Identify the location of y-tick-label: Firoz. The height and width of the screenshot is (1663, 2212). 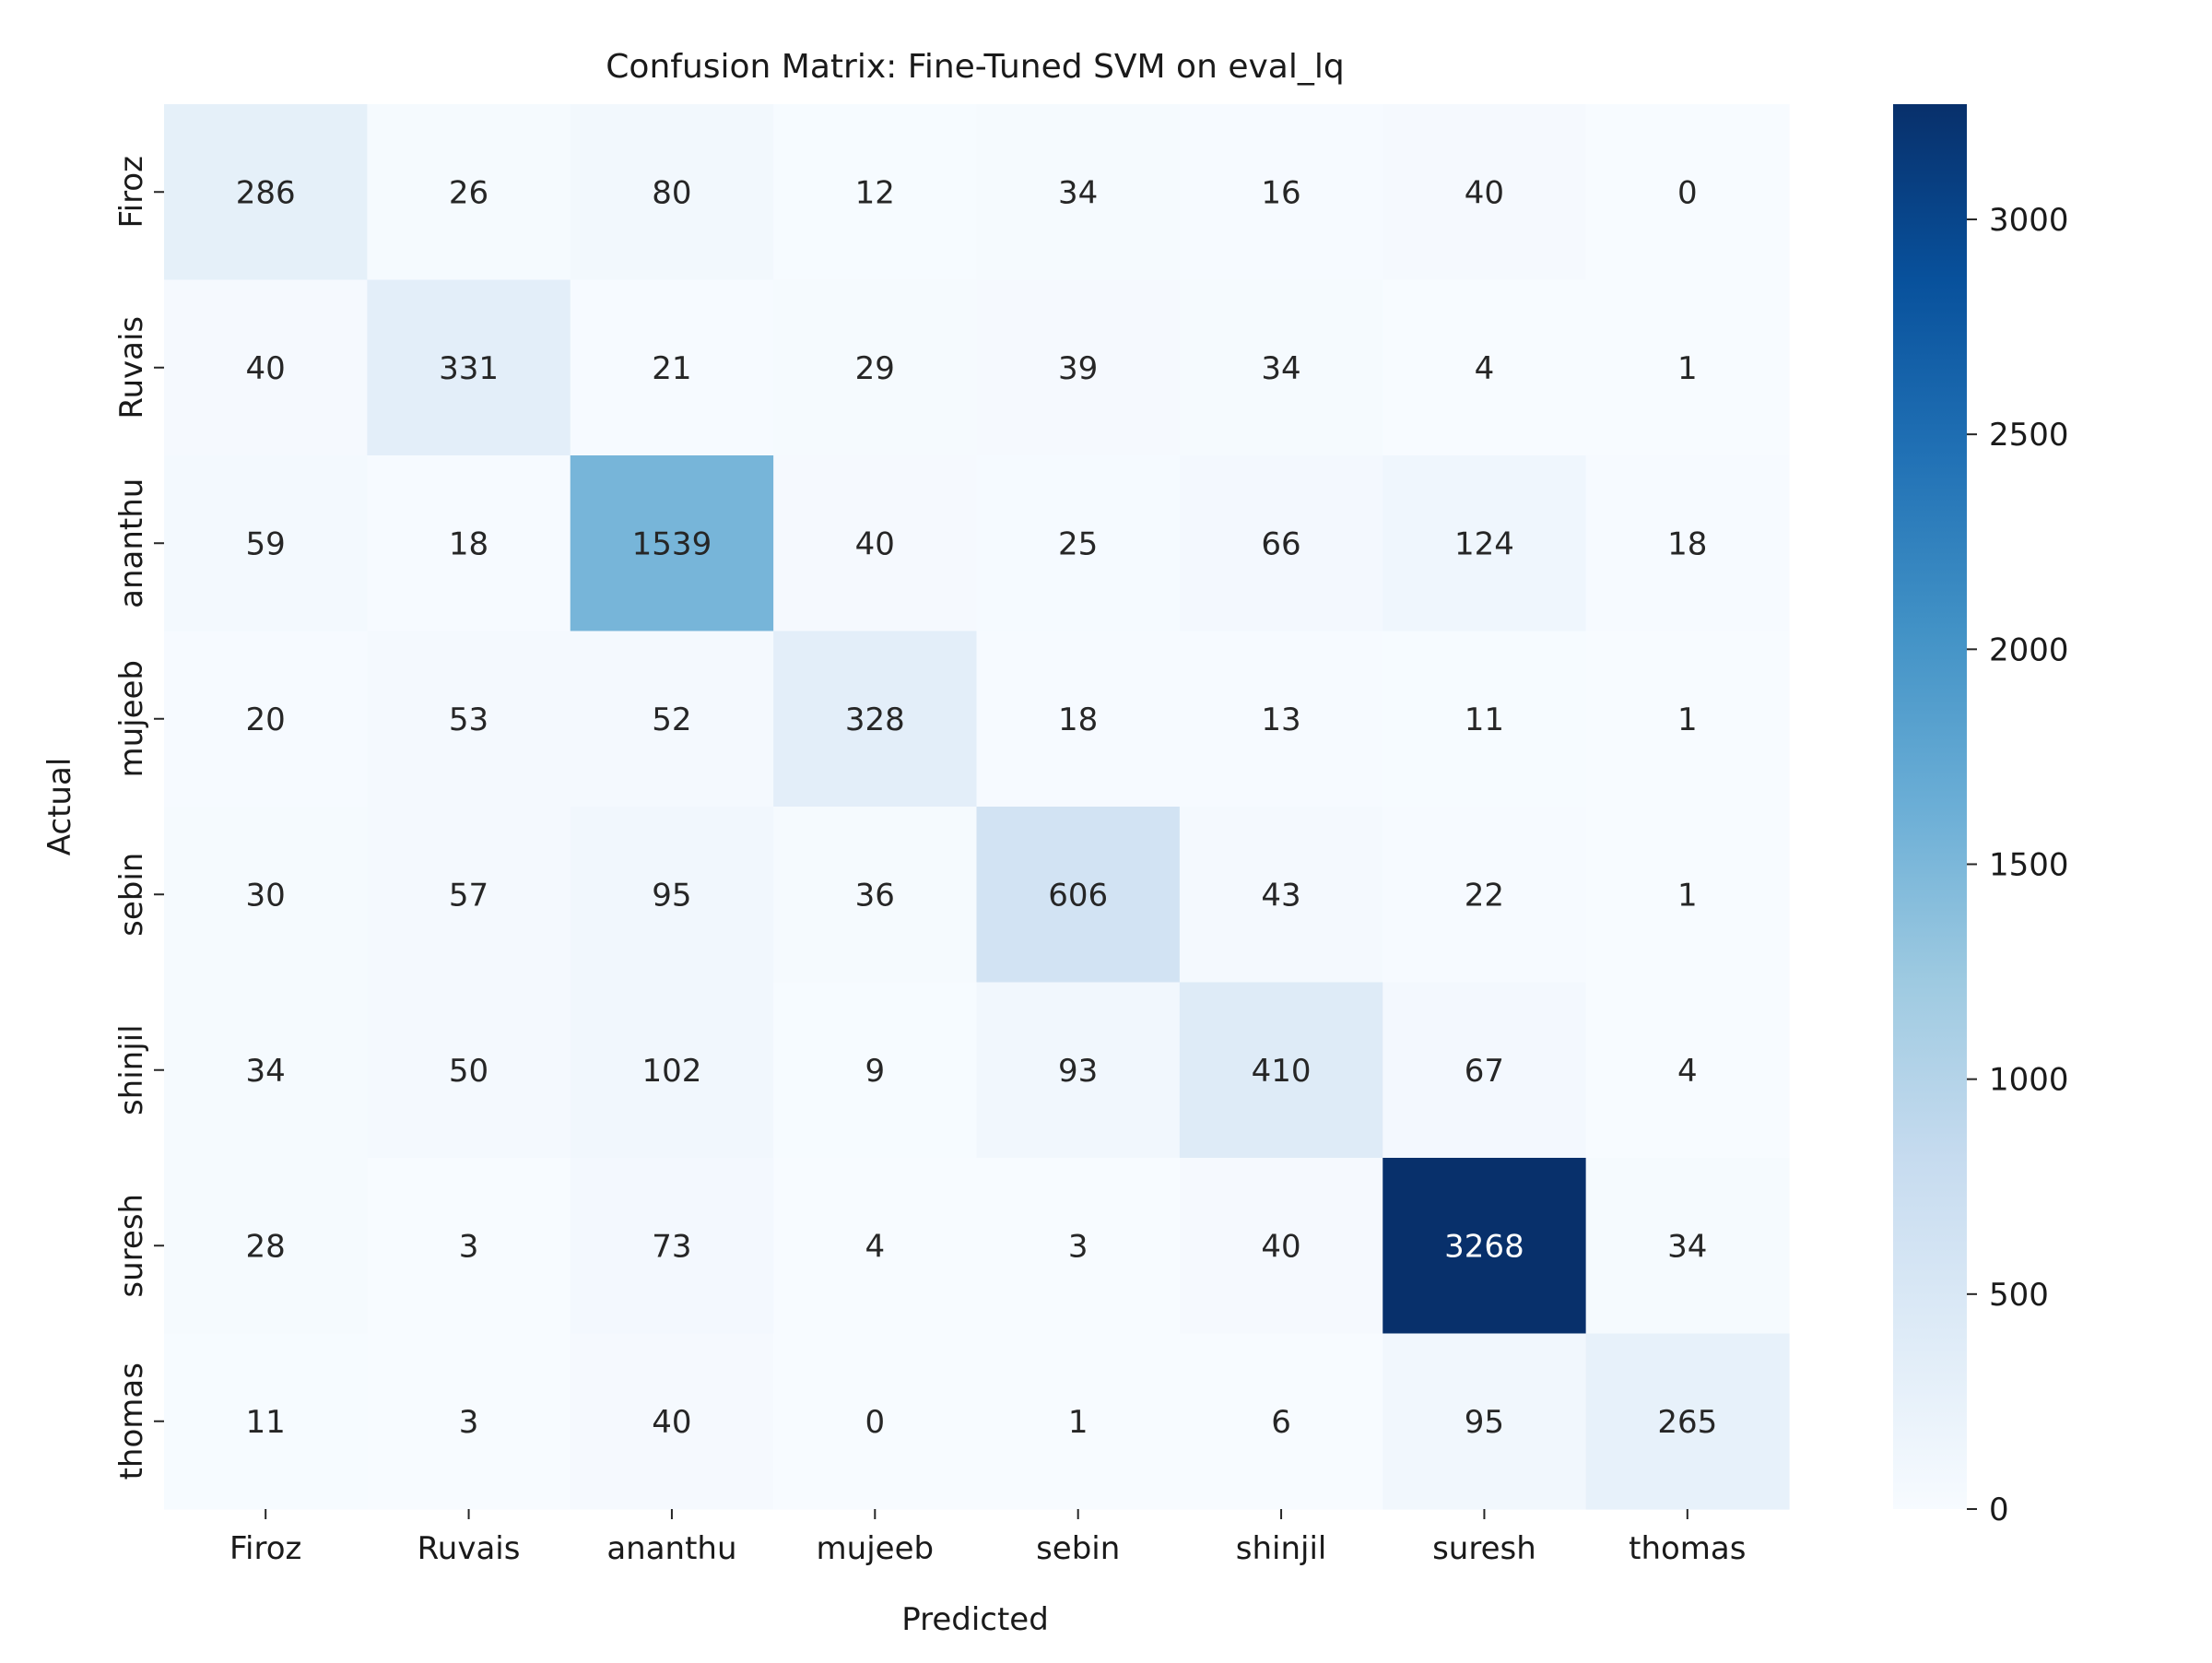
(131, 192).